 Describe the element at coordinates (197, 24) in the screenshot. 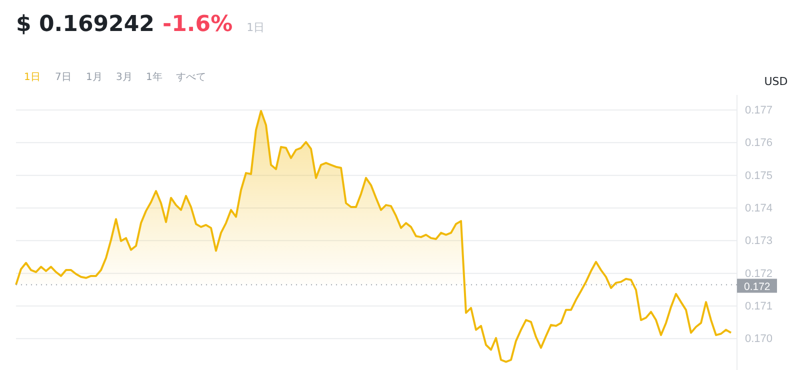

I see `chart-subtitle: -1.6%` at that location.